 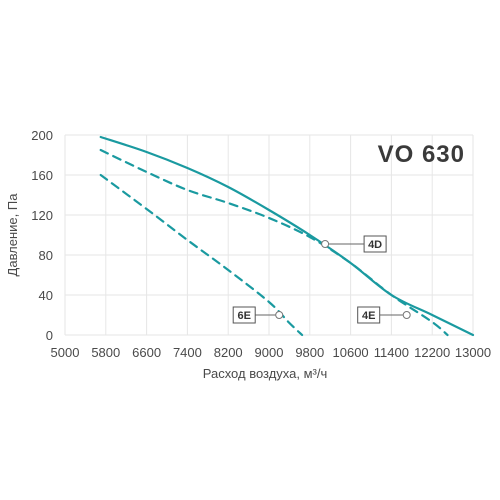 What do you see at coordinates (49, 335) in the screenshot?
I see `y-tick-label: 0` at bounding box center [49, 335].